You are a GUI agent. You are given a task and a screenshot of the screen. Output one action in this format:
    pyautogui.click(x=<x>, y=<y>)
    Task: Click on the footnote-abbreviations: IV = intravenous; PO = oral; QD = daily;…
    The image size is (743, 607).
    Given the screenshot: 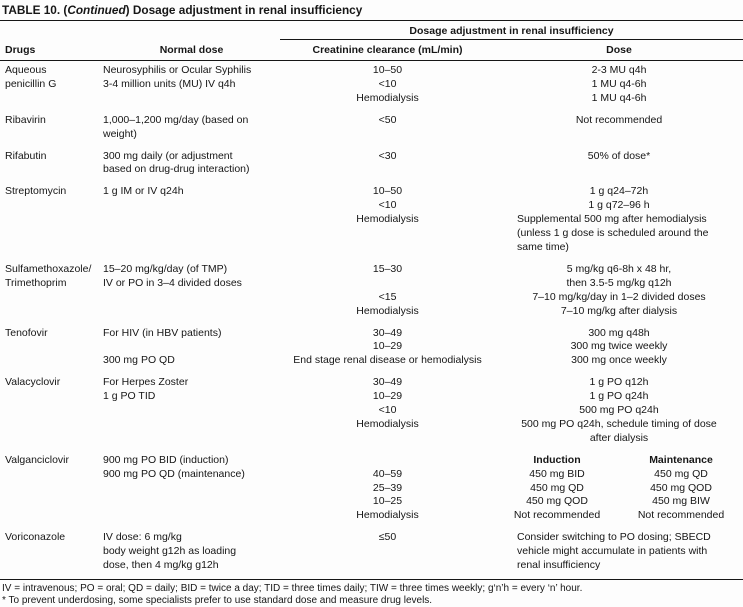 What is the action you would take?
    pyautogui.click(x=292, y=588)
    